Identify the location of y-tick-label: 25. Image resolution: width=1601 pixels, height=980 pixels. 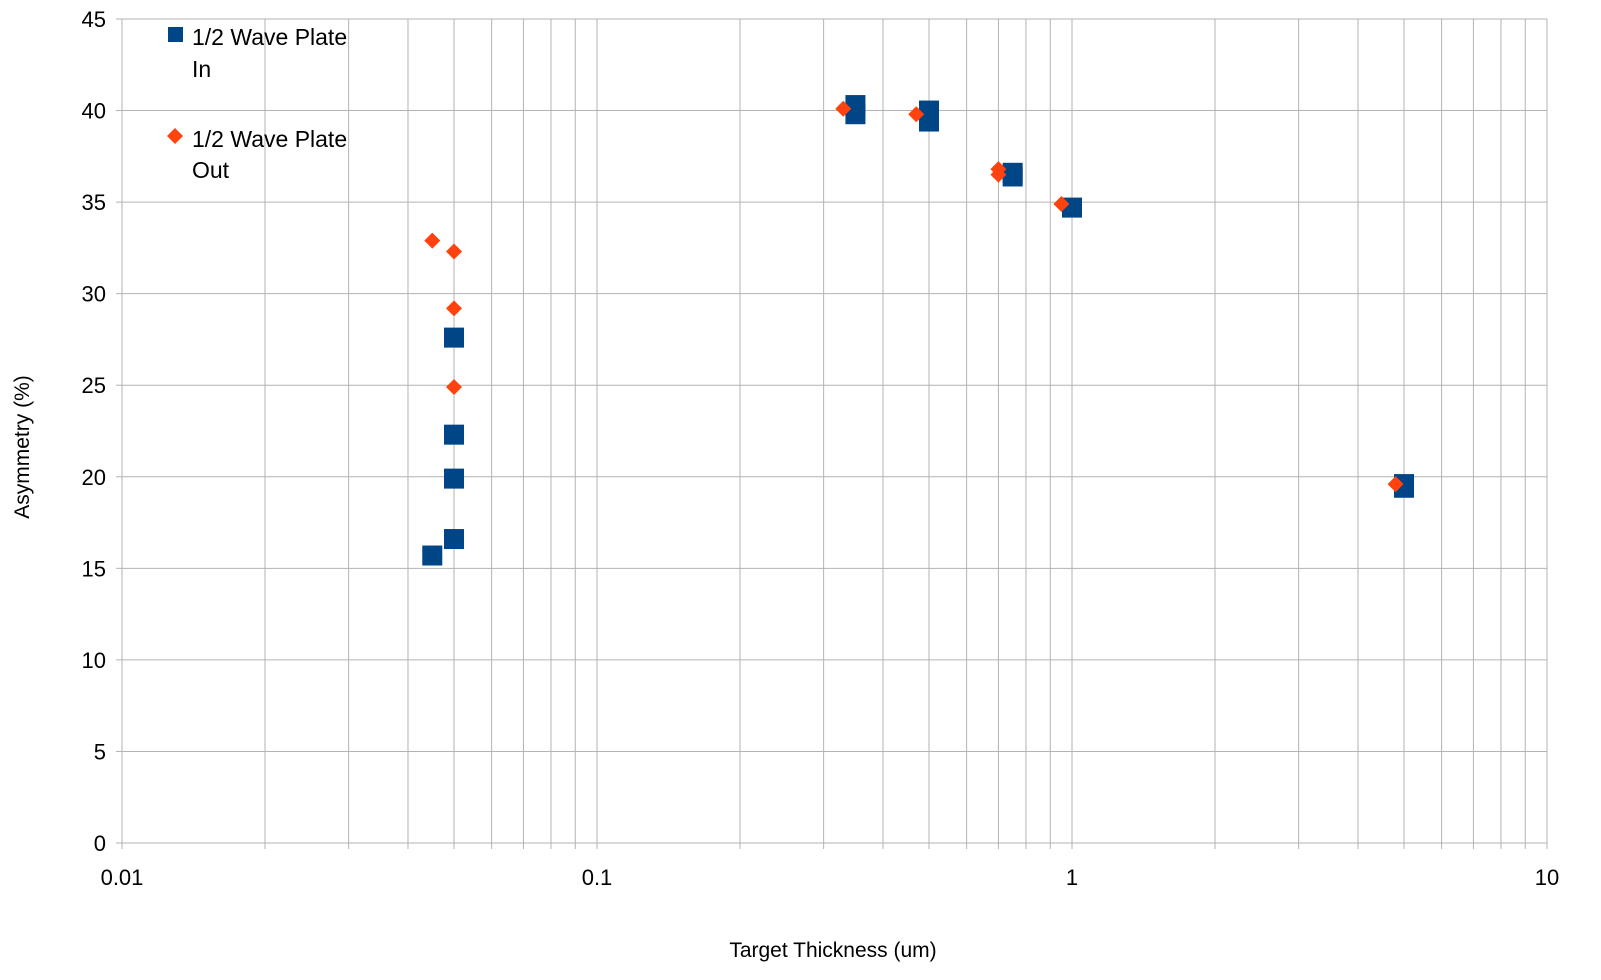
(94, 385).